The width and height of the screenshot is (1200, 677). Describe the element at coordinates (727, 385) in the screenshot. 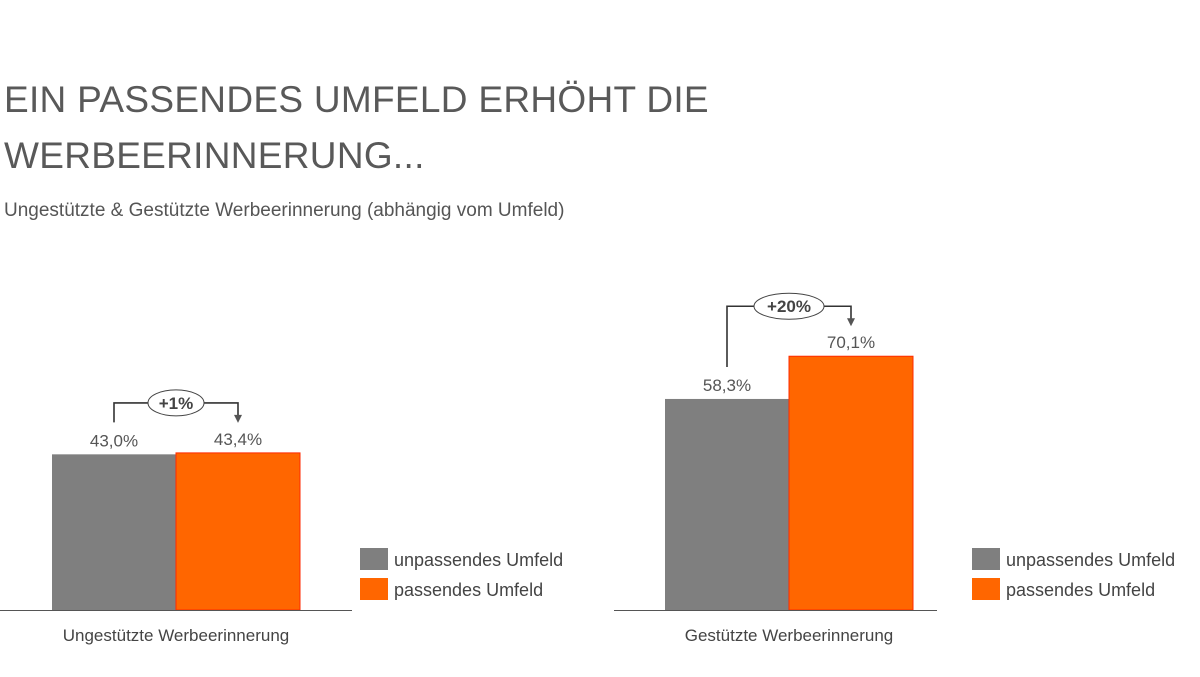

I see `data-label: 58,3%` at that location.